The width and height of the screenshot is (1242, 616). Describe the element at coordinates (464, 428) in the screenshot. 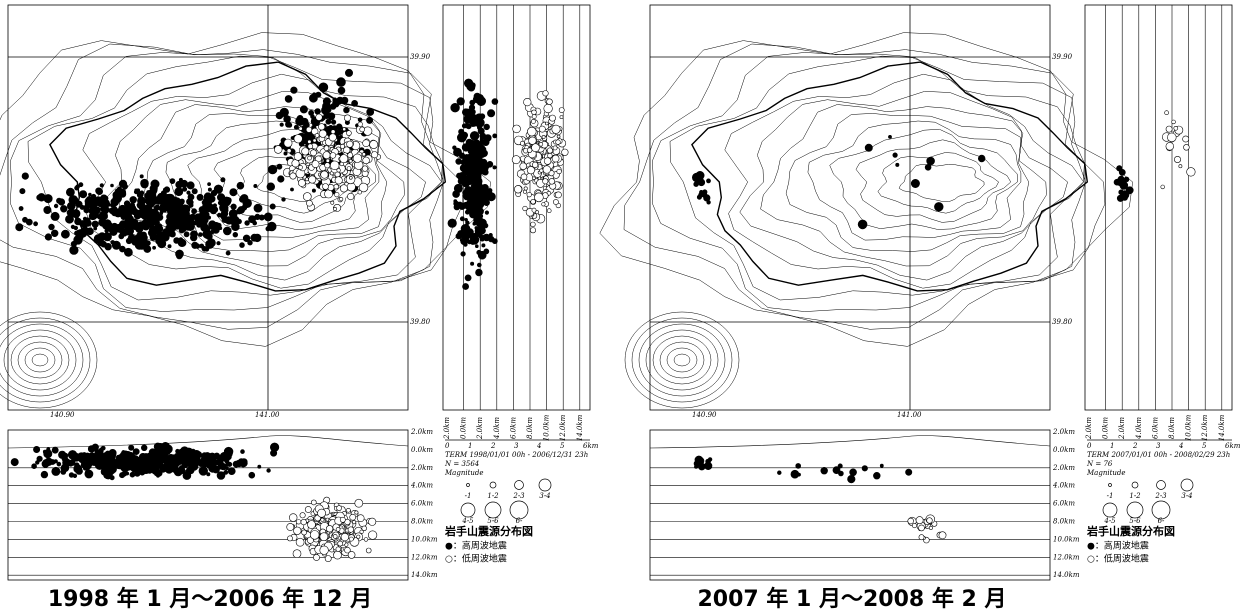

I see `side-depth-label: 0.0km` at that location.